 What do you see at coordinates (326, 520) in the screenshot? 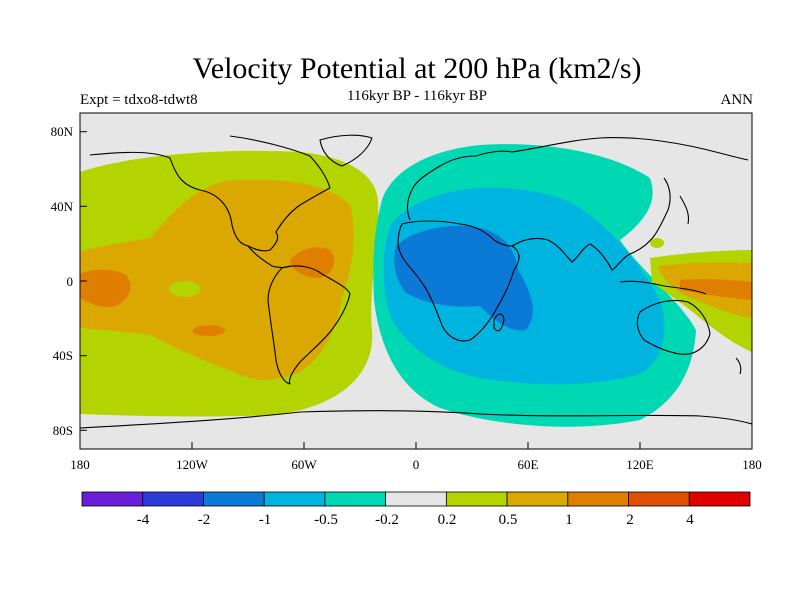
I see `colorbar-label: -0.5` at bounding box center [326, 520].